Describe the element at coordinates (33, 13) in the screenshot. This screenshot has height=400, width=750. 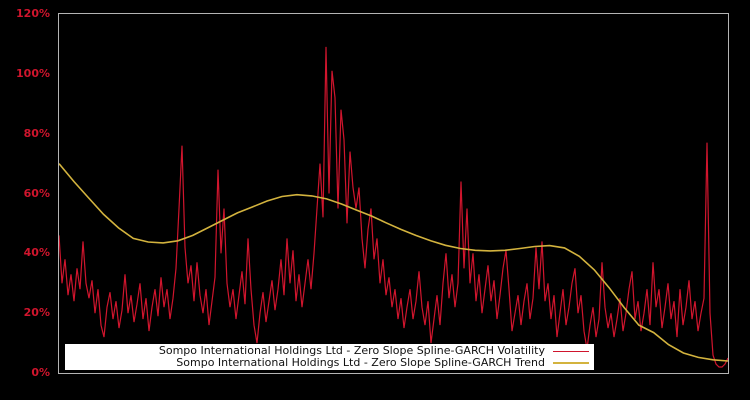
I see `y-tick-label: 120%` at that location.